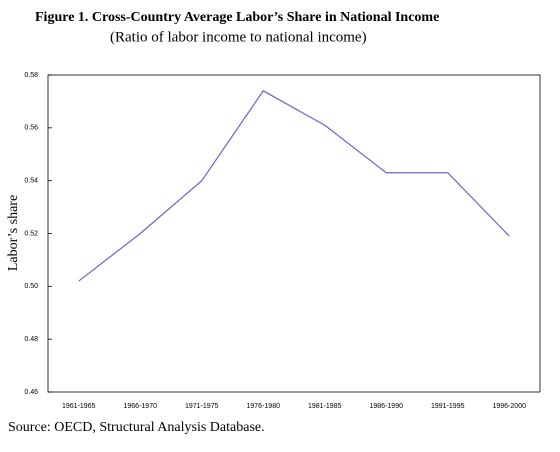 The width and height of the screenshot is (560, 452). I want to click on x-tick-label: 1996-2000, so click(510, 406).